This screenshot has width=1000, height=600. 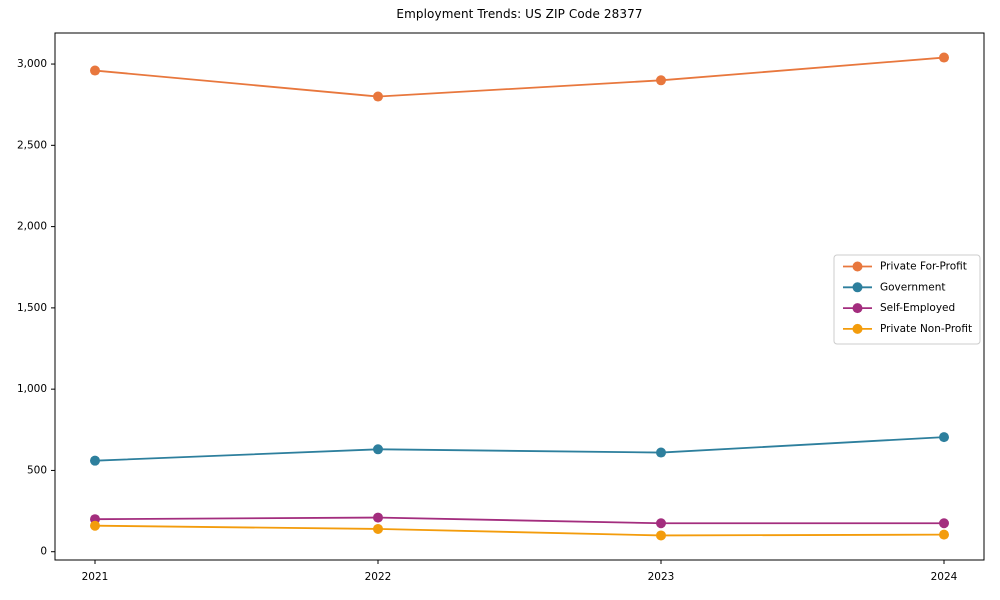 What do you see at coordinates (912, 287) in the screenshot?
I see `legend-label: Government` at bounding box center [912, 287].